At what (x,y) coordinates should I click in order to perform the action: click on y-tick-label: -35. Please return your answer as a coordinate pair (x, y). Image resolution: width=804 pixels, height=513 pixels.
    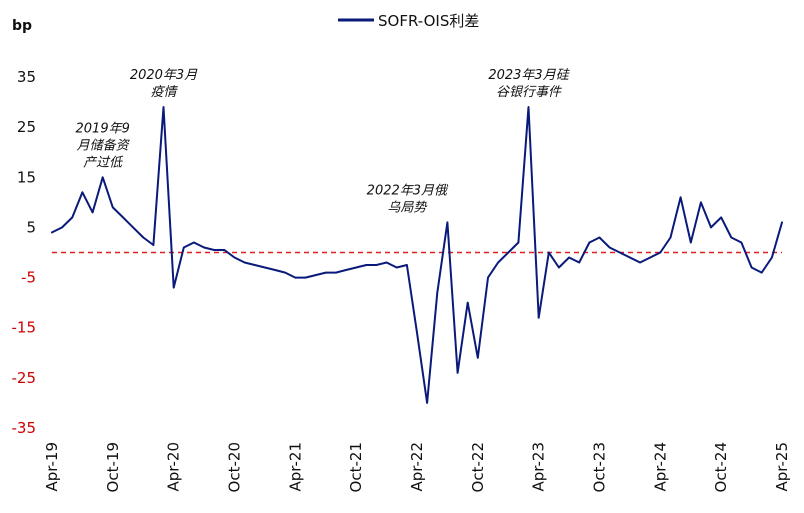
    Looking at the image, I should click on (24, 428).